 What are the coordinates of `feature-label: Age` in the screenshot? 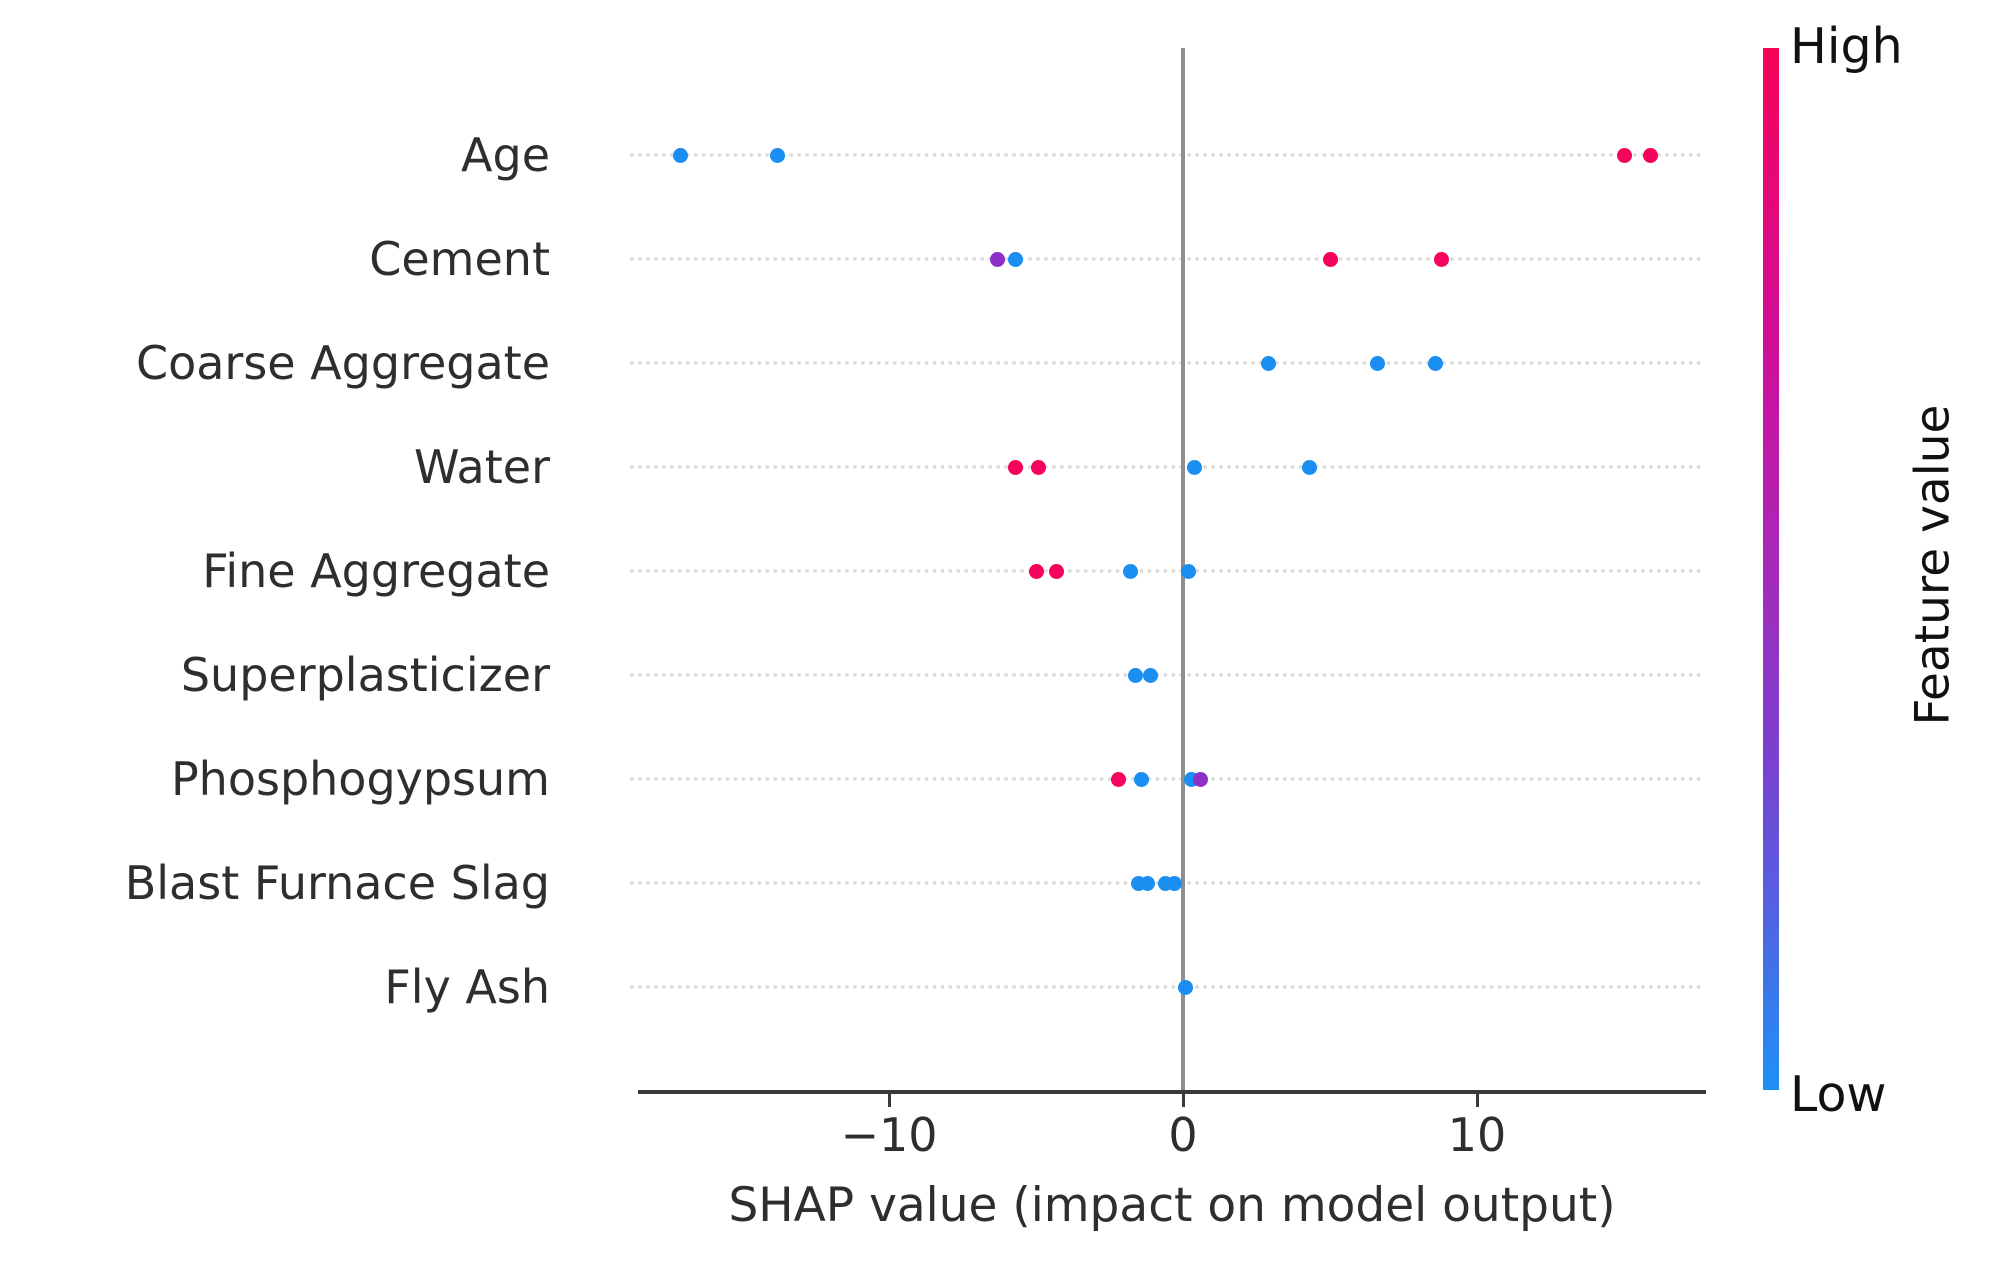 It's located at (505, 155).